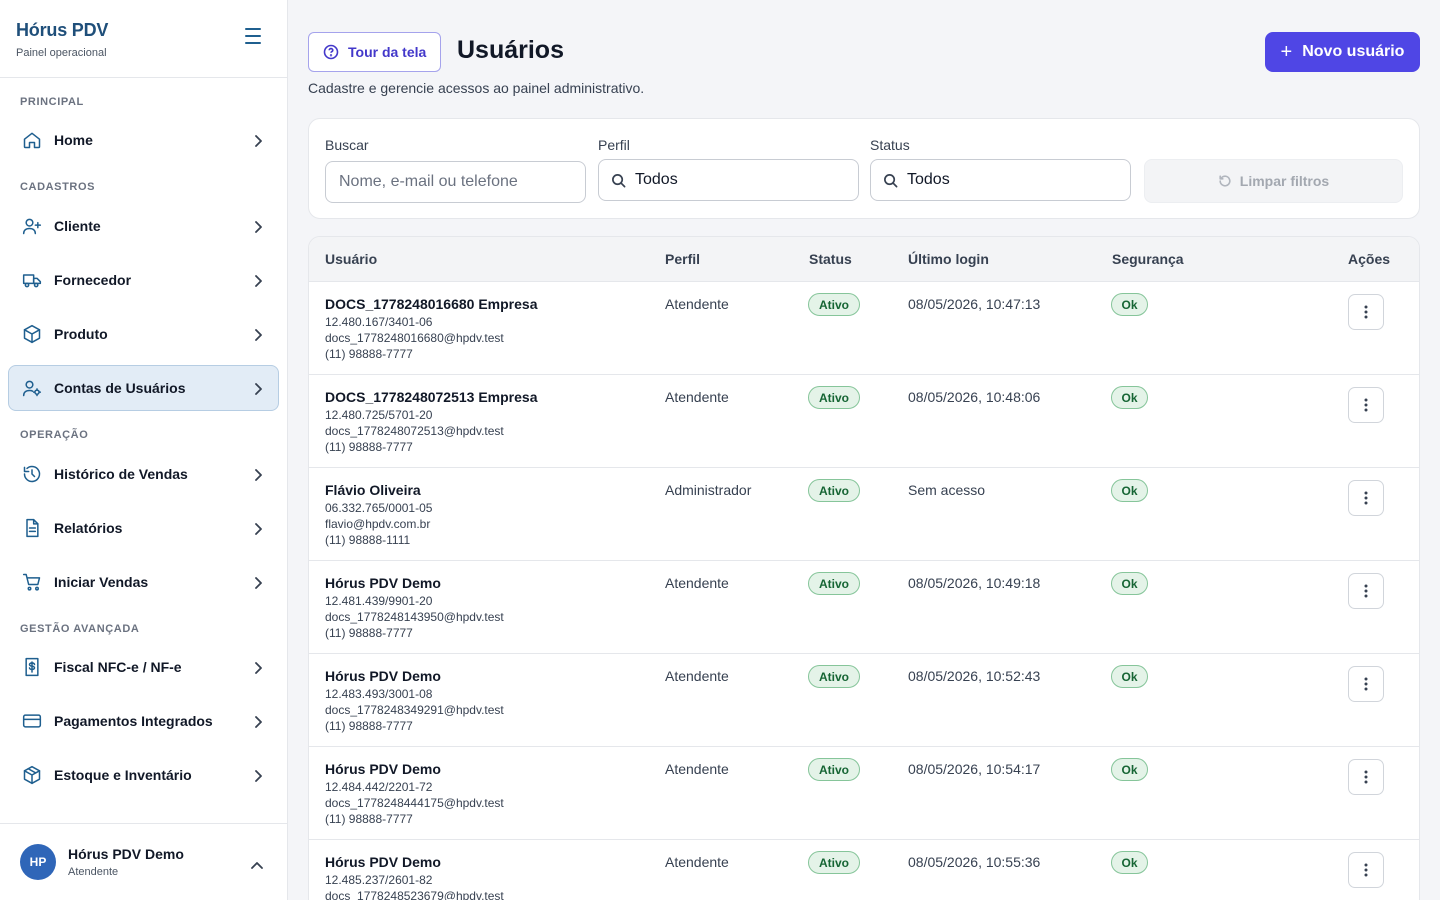 The width and height of the screenshot is (1440, 900). What do you see at coordinates (143, 226) in the screenshot?
I see `sidebar-item-cliente: Cliente` at bounding box center [143, 226].